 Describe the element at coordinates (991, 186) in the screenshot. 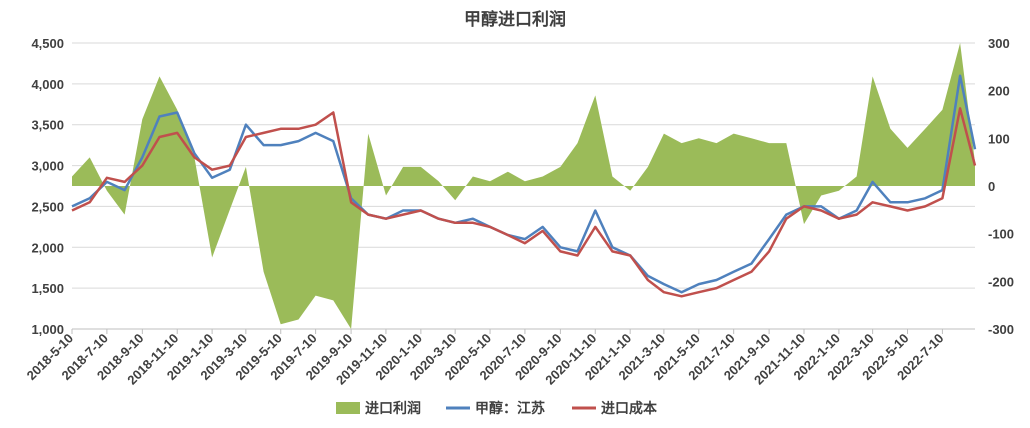

I see `y-right-tick-3: 0` at that location.